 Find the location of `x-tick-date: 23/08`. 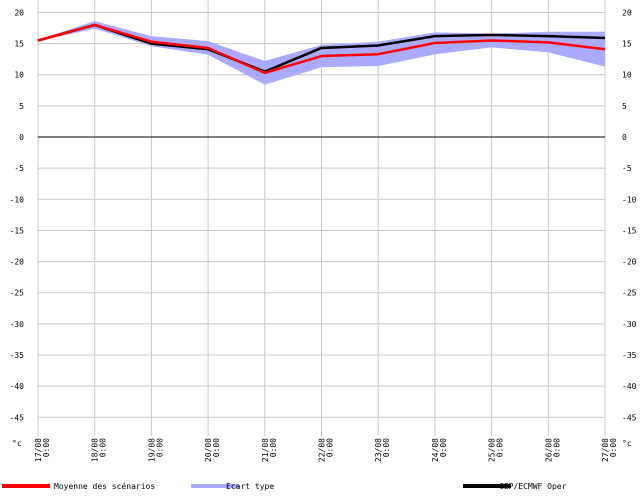

x-tick-date: 23/08 is located at coordinates (378, 450).